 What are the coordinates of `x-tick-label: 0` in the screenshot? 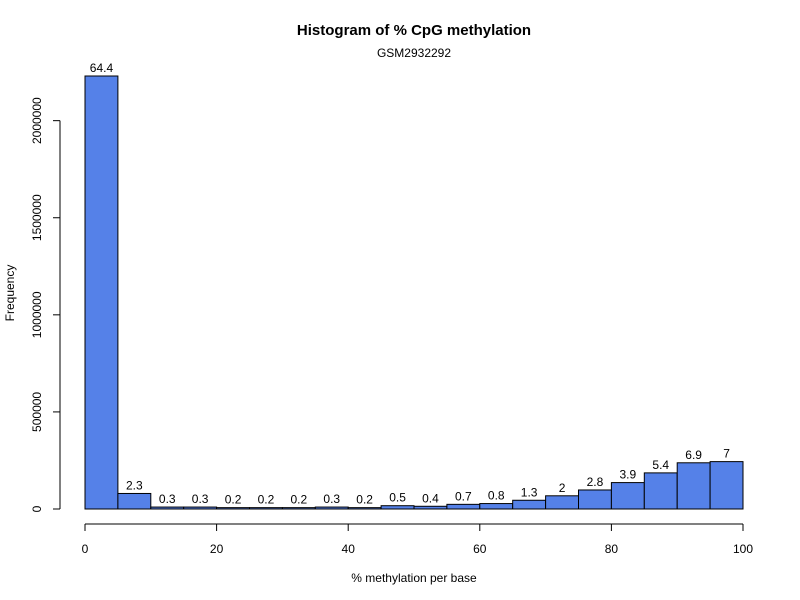 It's located at (85, 549).